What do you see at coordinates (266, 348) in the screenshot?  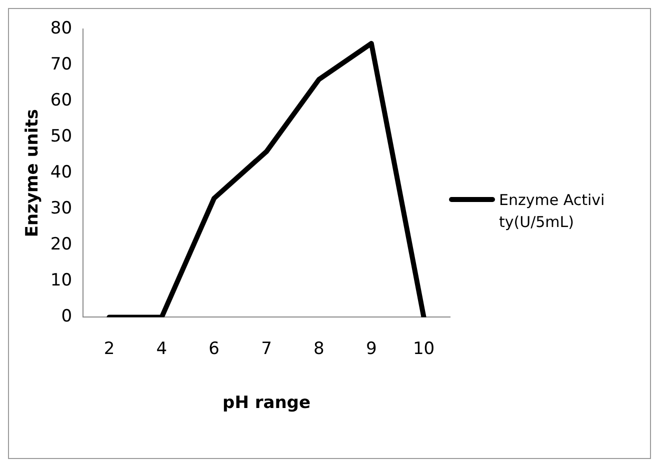 I see `x-tick-label: 7` at bounding box center [266, 348].